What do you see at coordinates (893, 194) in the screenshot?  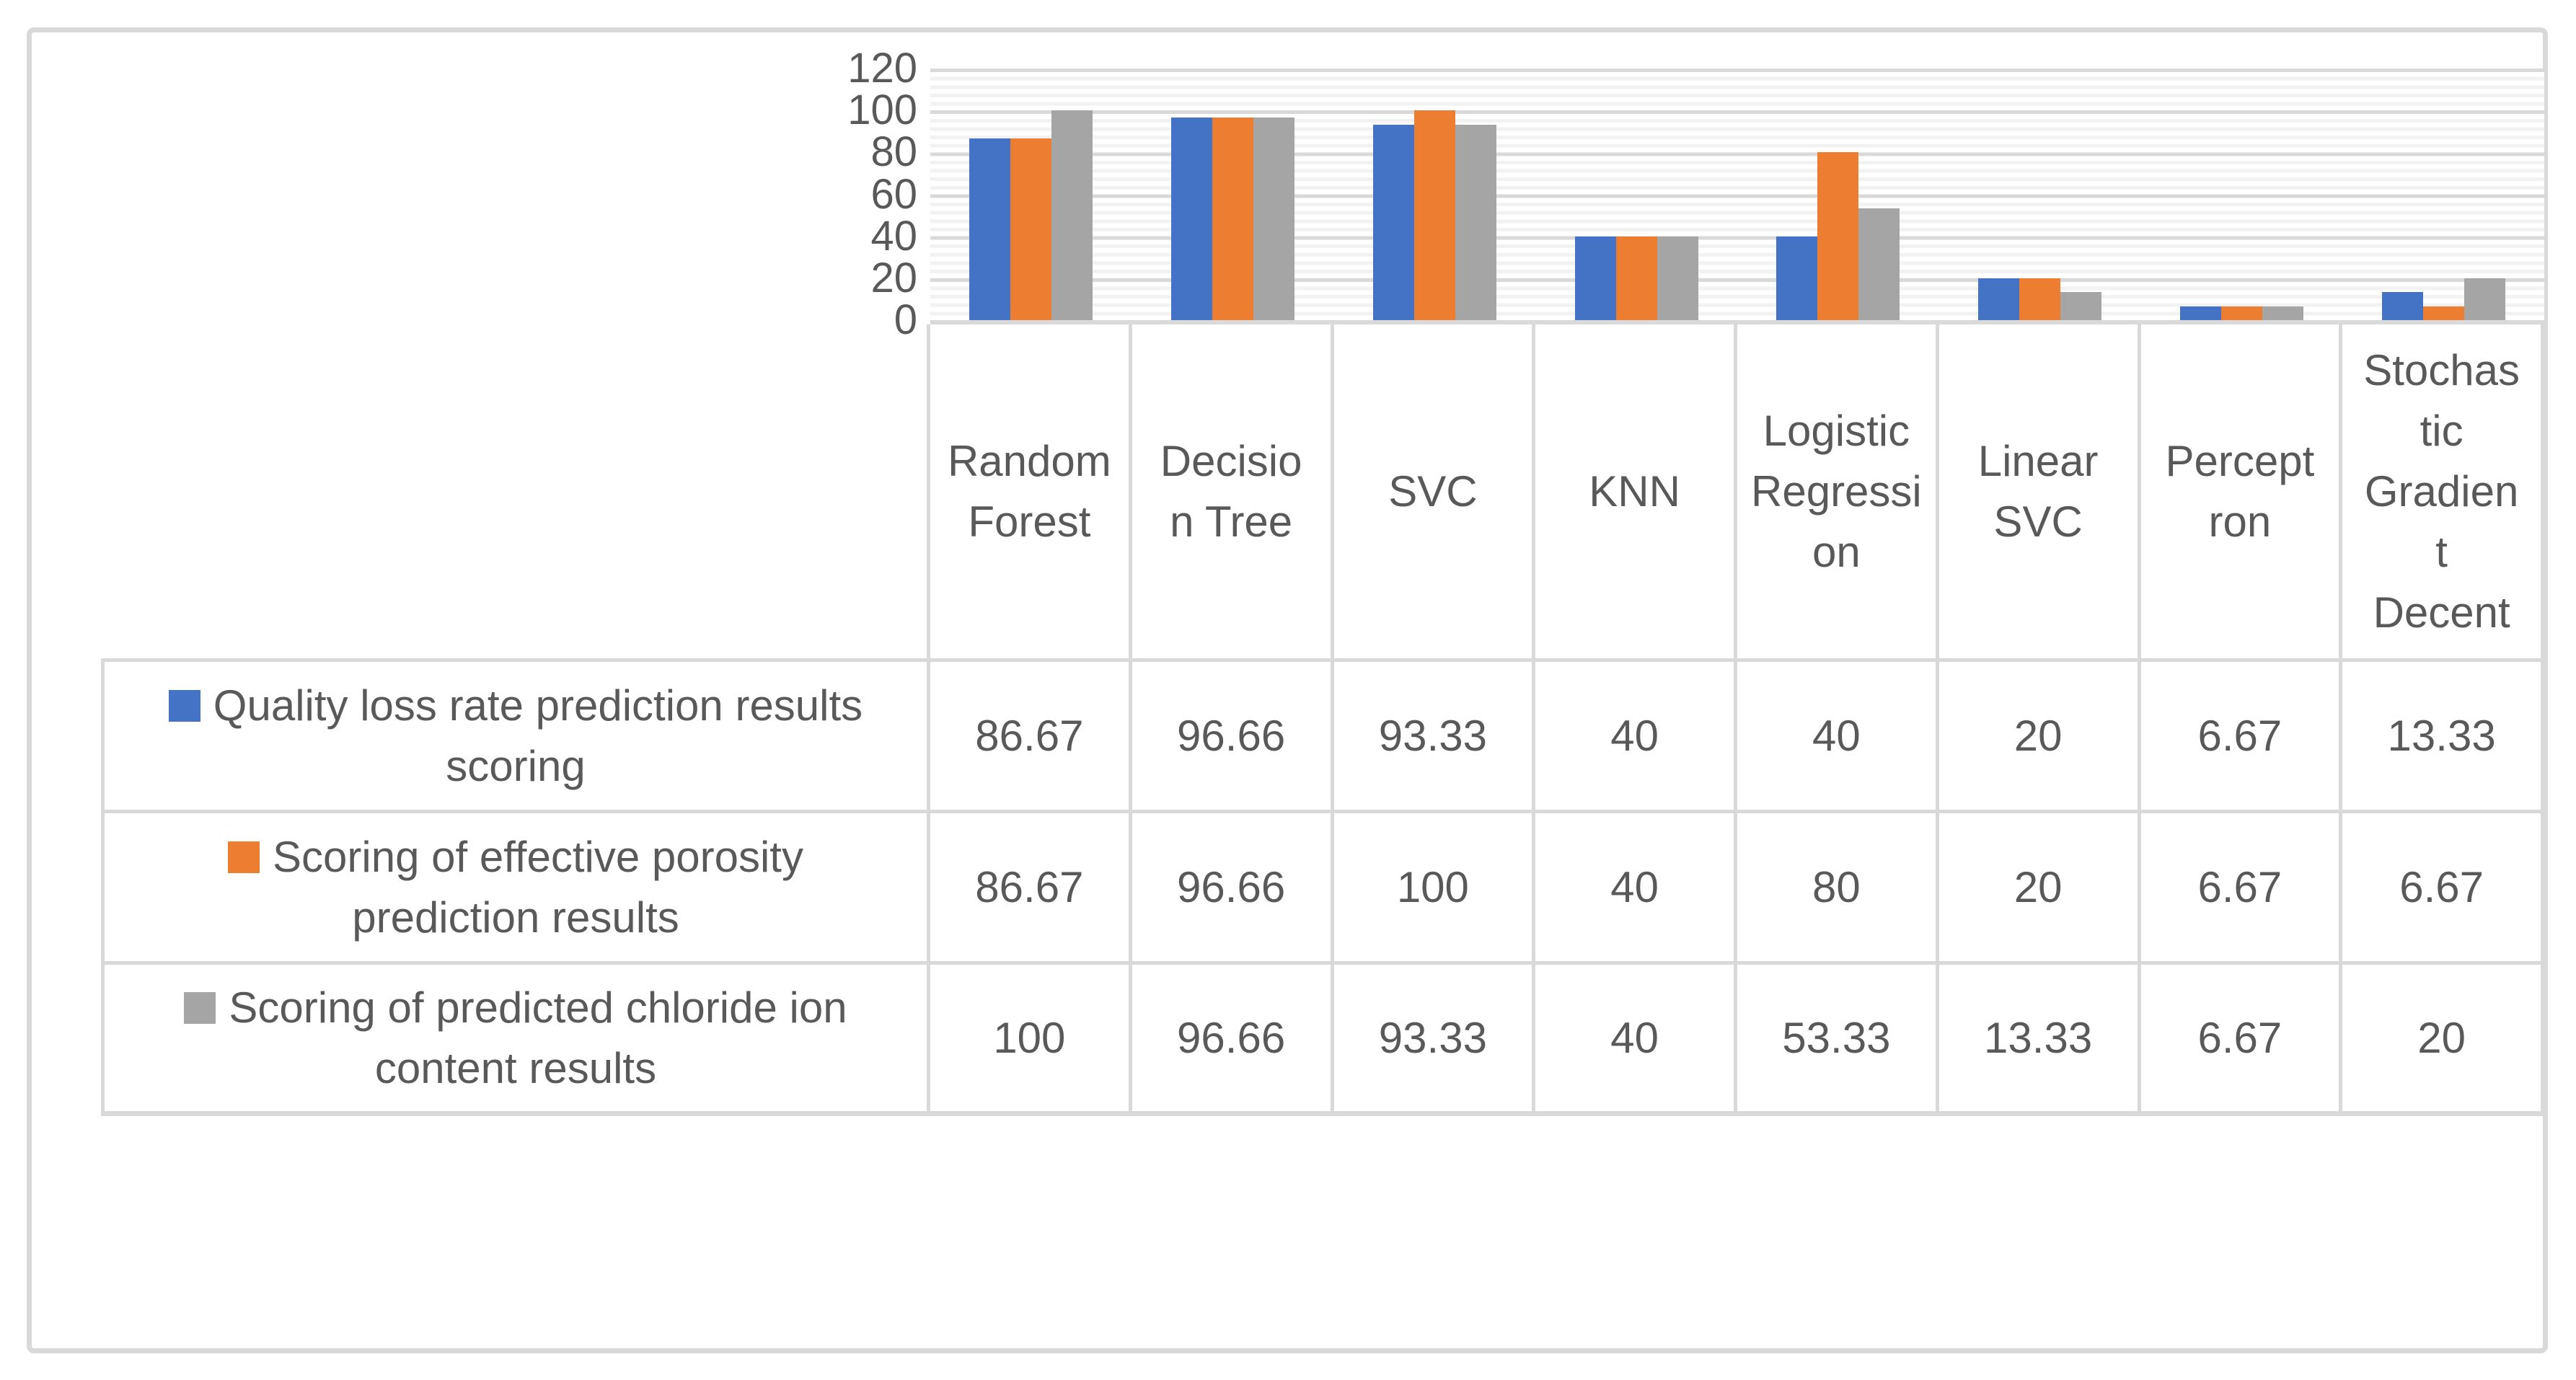 I see `y-axis-tick-label: 60` at bounding box center [893, 194].